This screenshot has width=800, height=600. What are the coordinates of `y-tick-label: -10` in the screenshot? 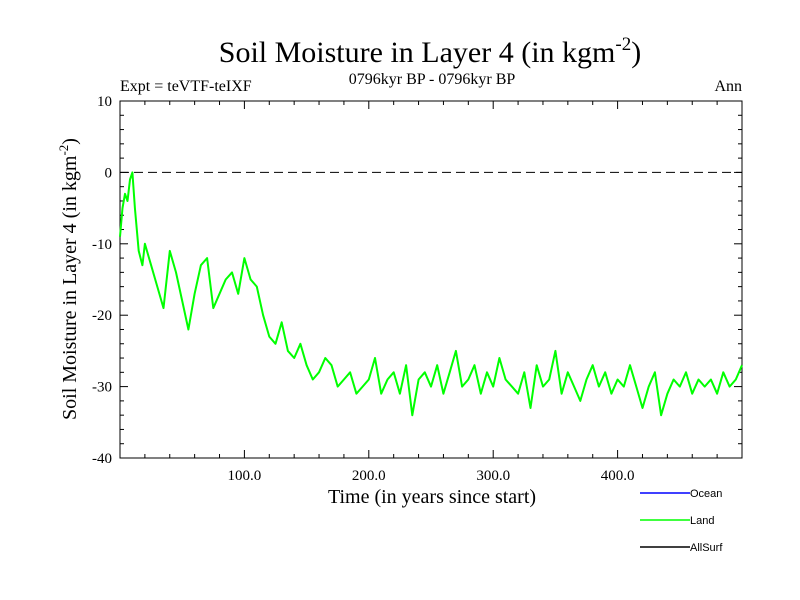 It's located at (102, 245).